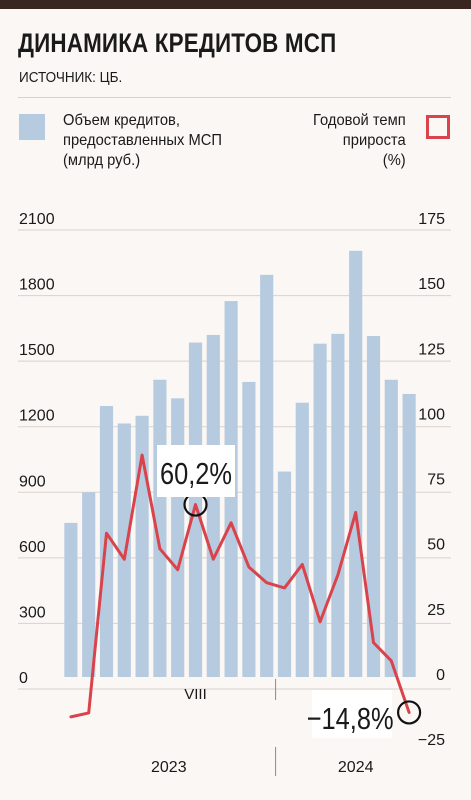 The width and height of the screenshot is (471, 800). Describe the element at coordinates (431, 219) in the screenshot. I see `right-tick-label: 175` at that location.